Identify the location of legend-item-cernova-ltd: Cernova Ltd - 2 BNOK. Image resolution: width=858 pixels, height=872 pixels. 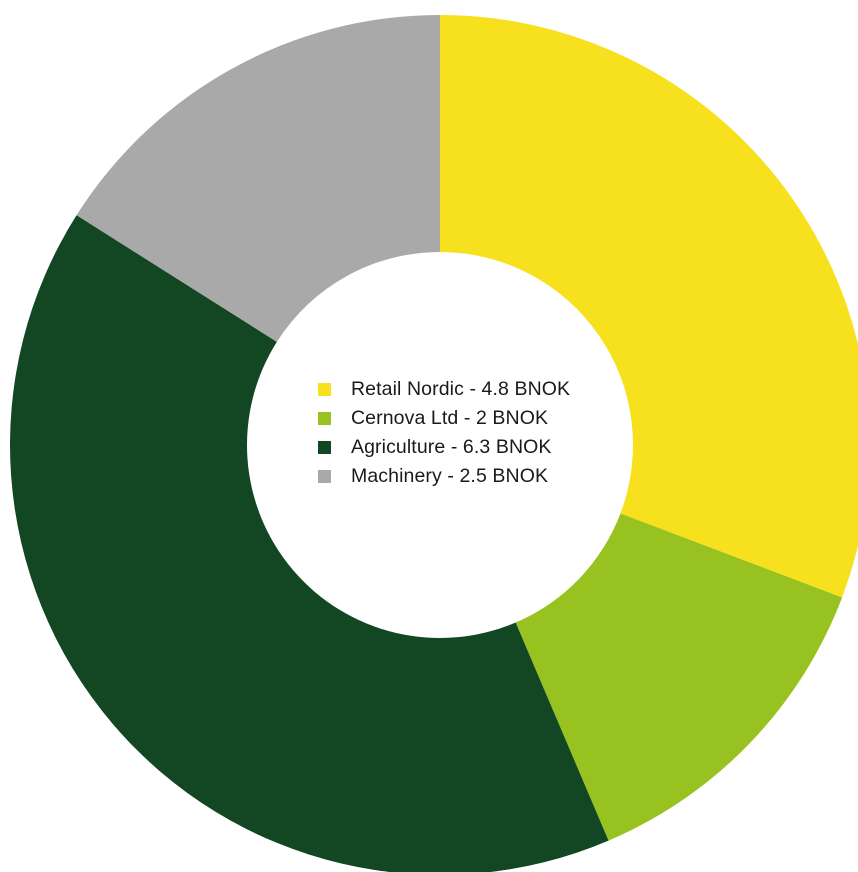
(483, 418).